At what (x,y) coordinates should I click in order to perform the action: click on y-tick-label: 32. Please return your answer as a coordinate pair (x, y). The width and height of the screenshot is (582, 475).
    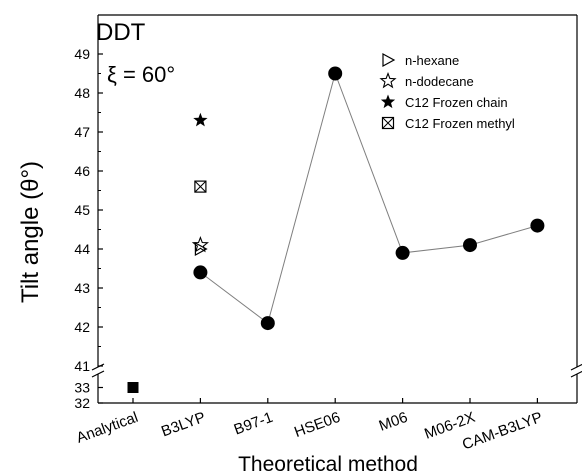
    Looking at the image, I should click on (82, 403).